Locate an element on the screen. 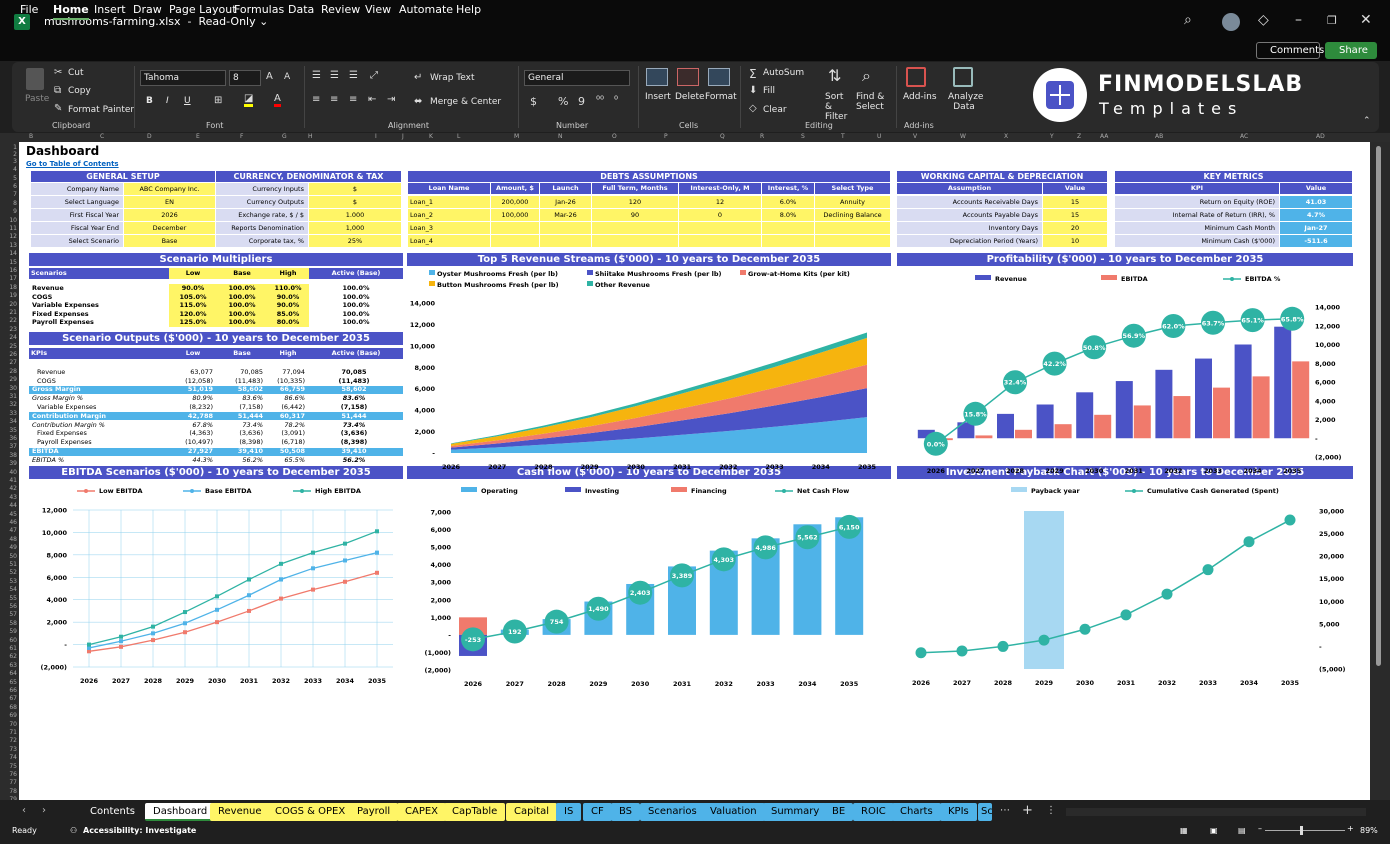 This screenshot has width=1390, height=844. row-header: 43 is located at coordinates (13, 497).